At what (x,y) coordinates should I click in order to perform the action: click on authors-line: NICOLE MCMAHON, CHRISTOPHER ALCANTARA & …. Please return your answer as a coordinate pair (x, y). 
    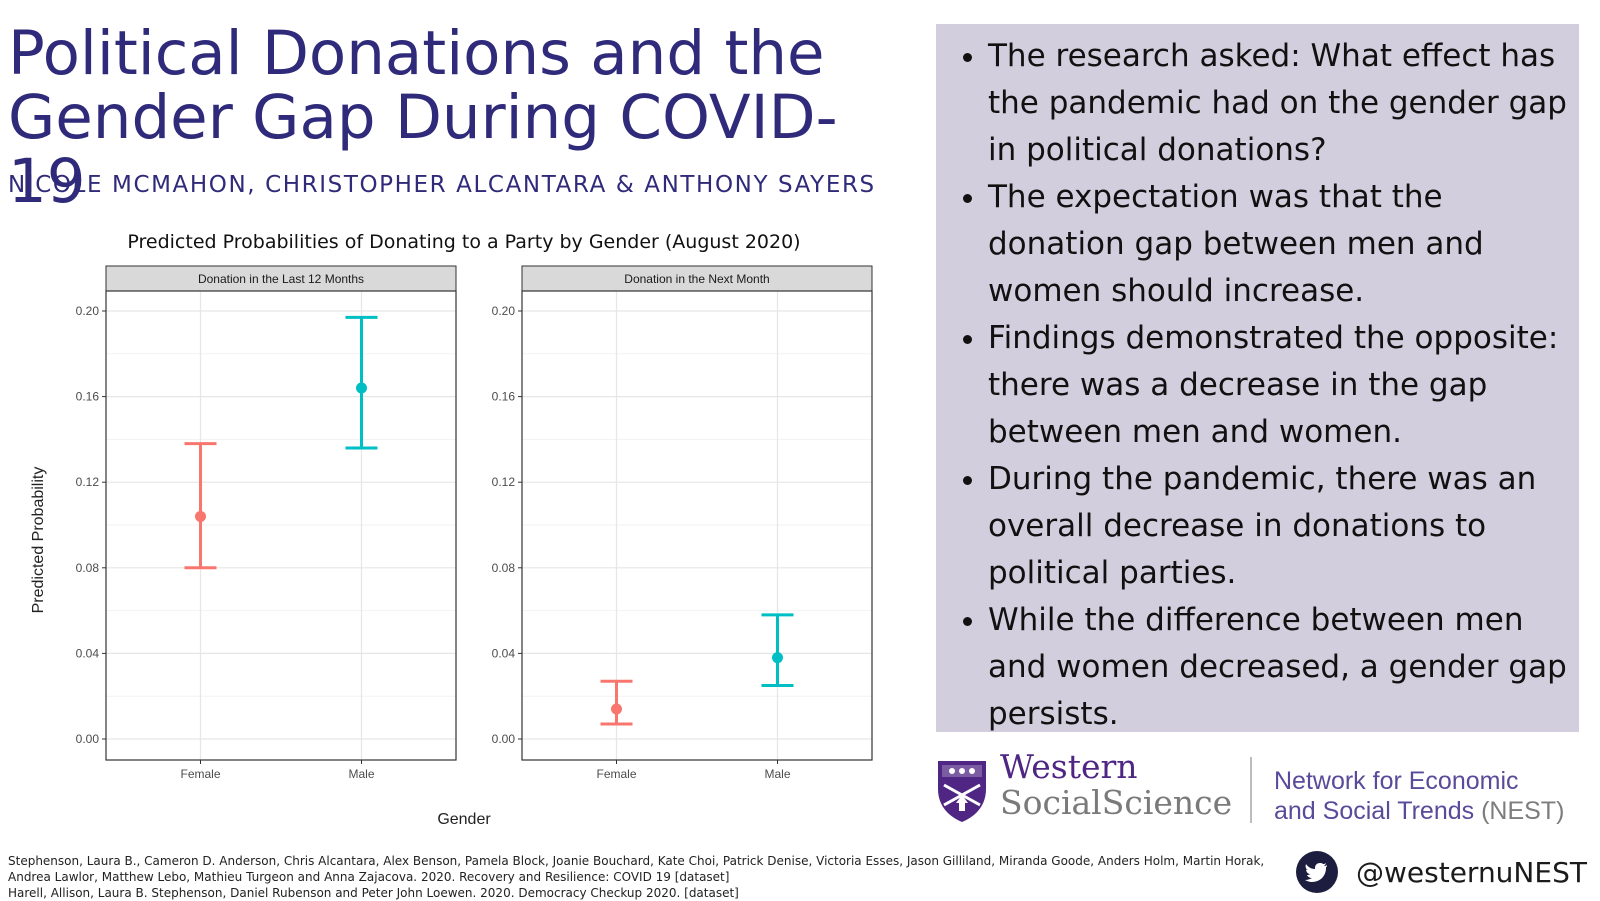
    Looking at the image, I should click on (442, 185).